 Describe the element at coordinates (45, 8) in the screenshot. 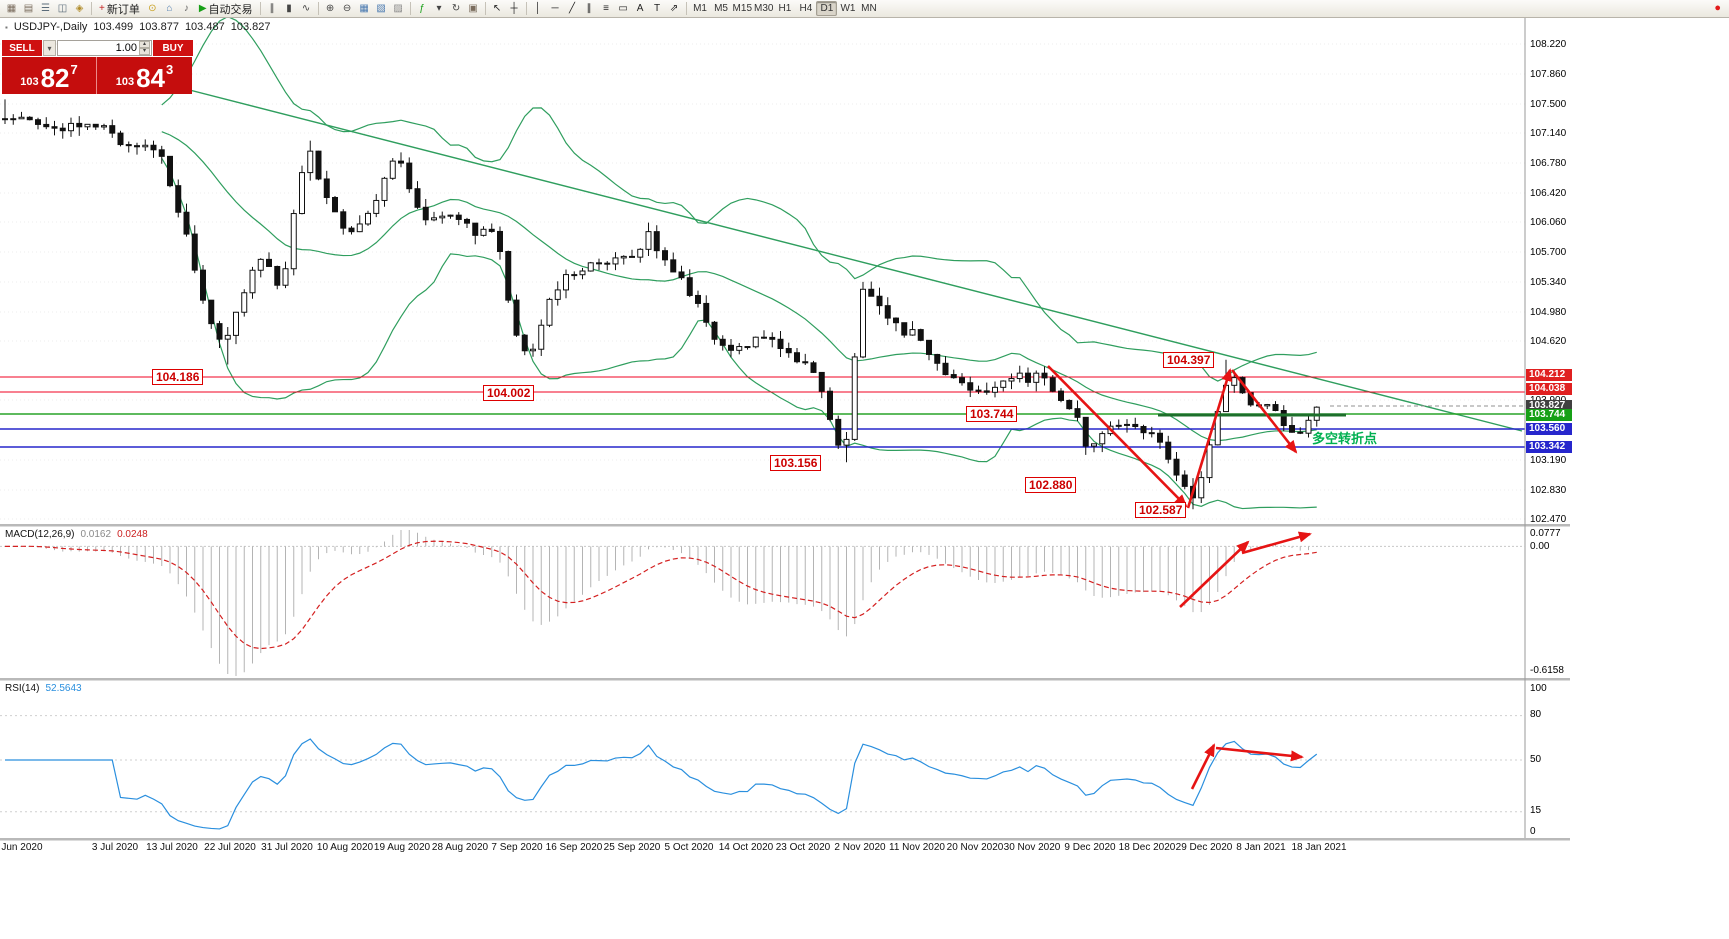

I see `market-watch-icon: ☰` at that location.